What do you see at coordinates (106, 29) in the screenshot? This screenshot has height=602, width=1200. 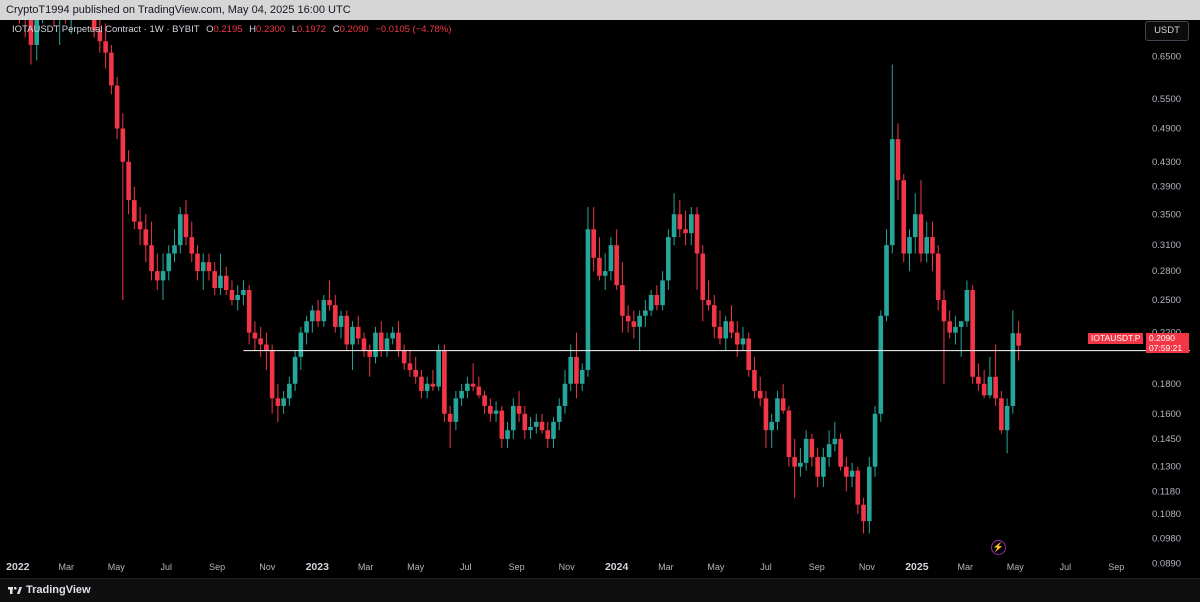 I see `symbol-description: IOTAUSDT Perpetual Contract · 1W · BYBIT` at bounding box center [106, 29].